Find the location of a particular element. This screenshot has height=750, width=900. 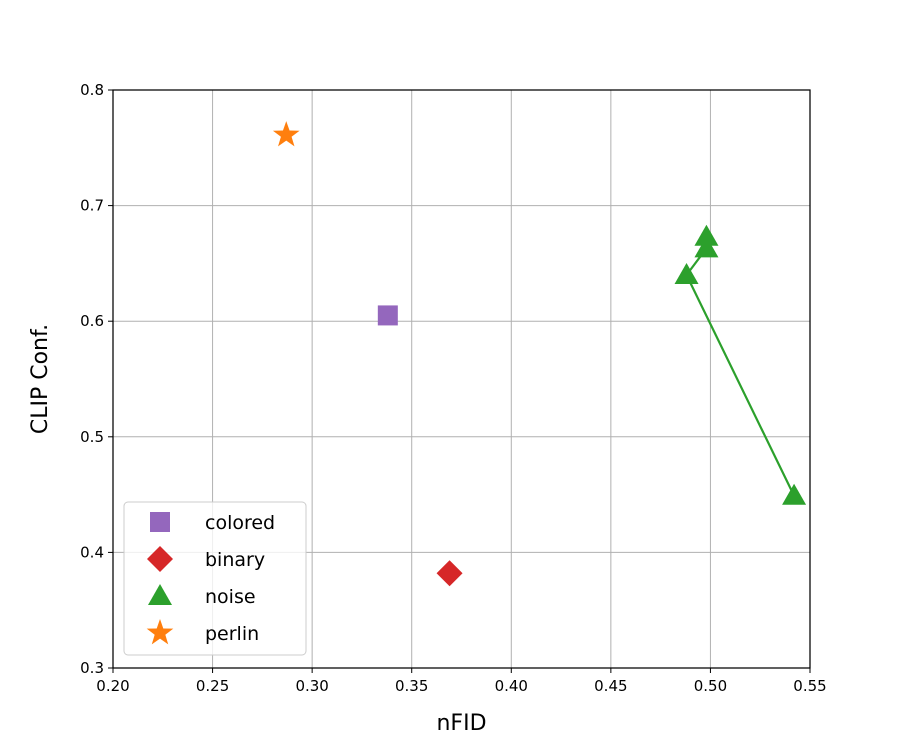

legend-perlin-marker is located at coordinates (160, 632).